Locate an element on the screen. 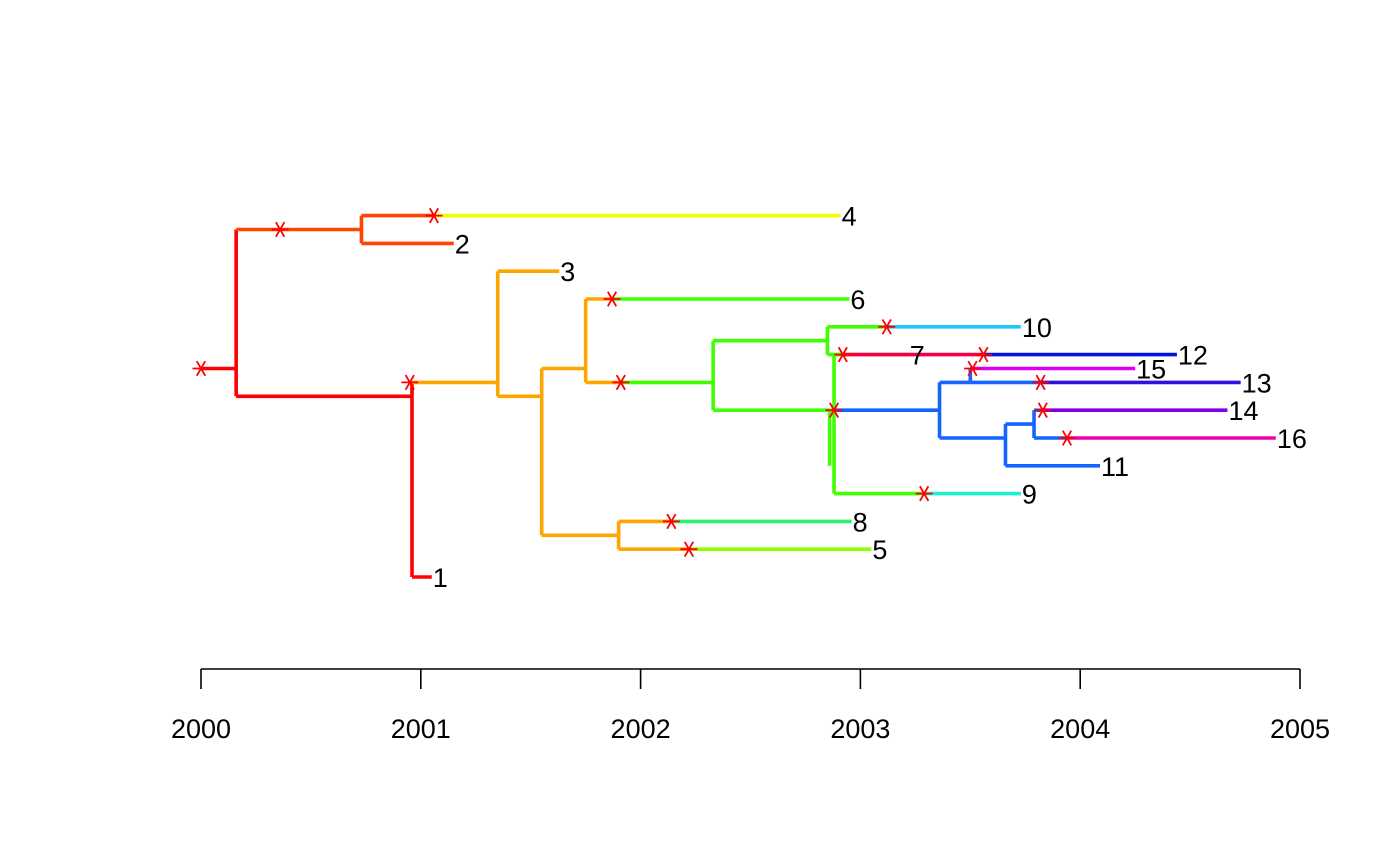  tip-label-10: 10 is located at coordinates (1037, 328).